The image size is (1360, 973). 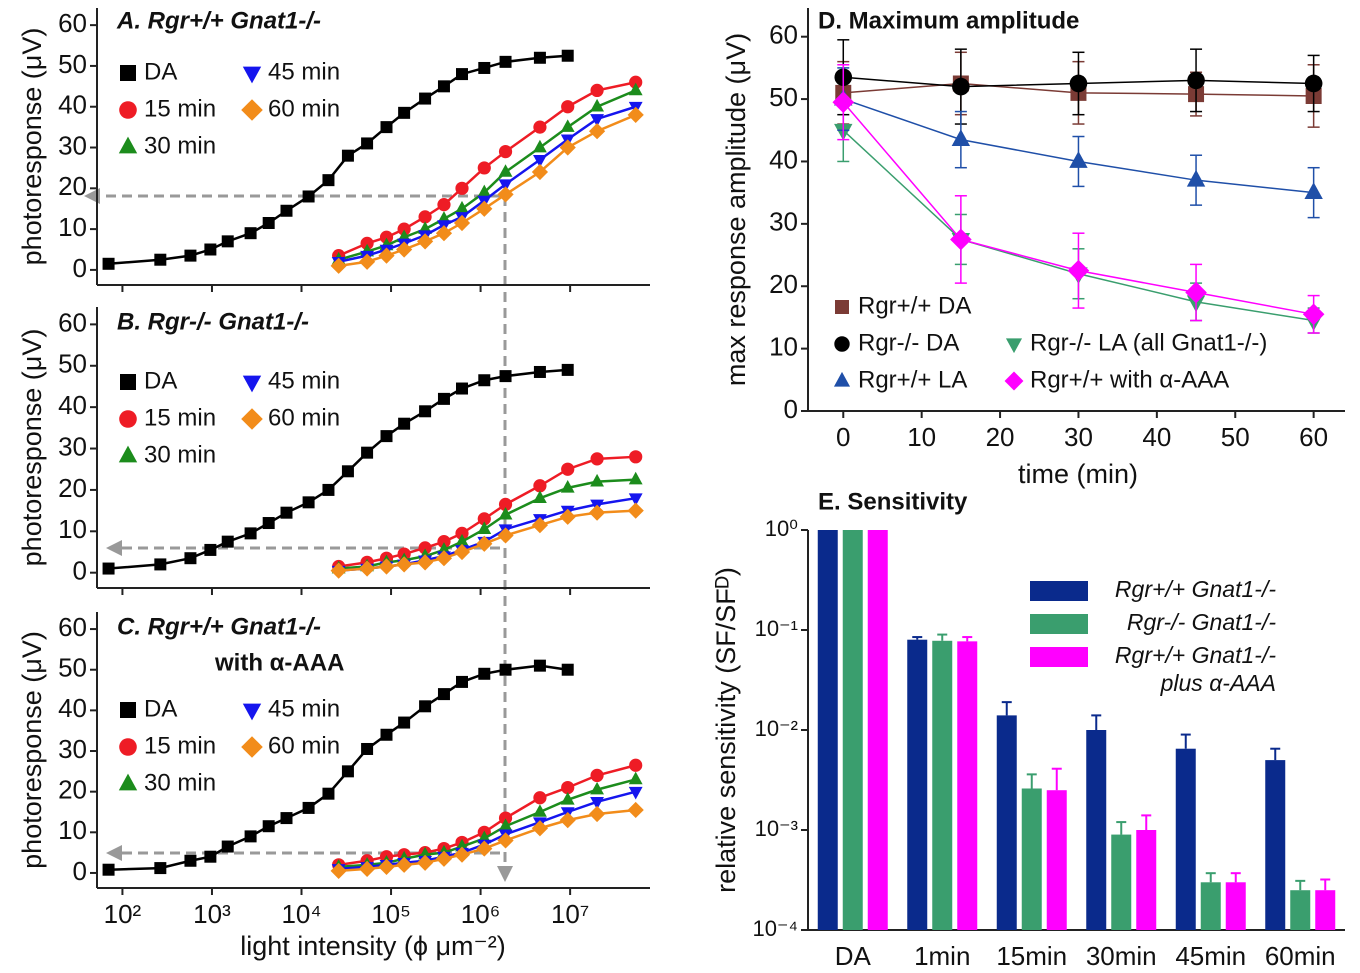 I want to click on x-tick-label: 10⁷, so click(x=570, y=914).